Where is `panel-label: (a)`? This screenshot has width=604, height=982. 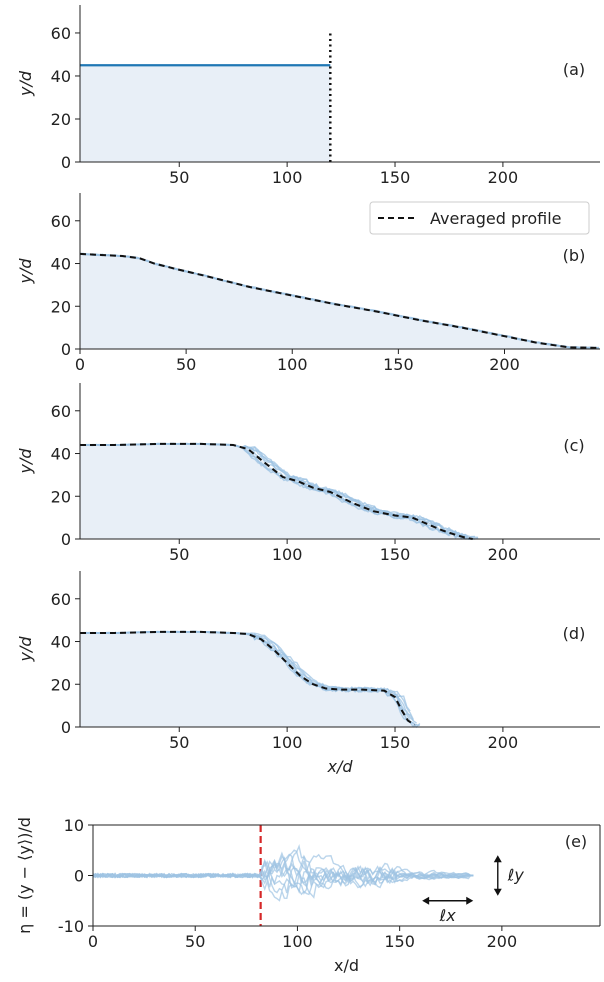
panel-label: (a) is located at coordinates (574, 69).